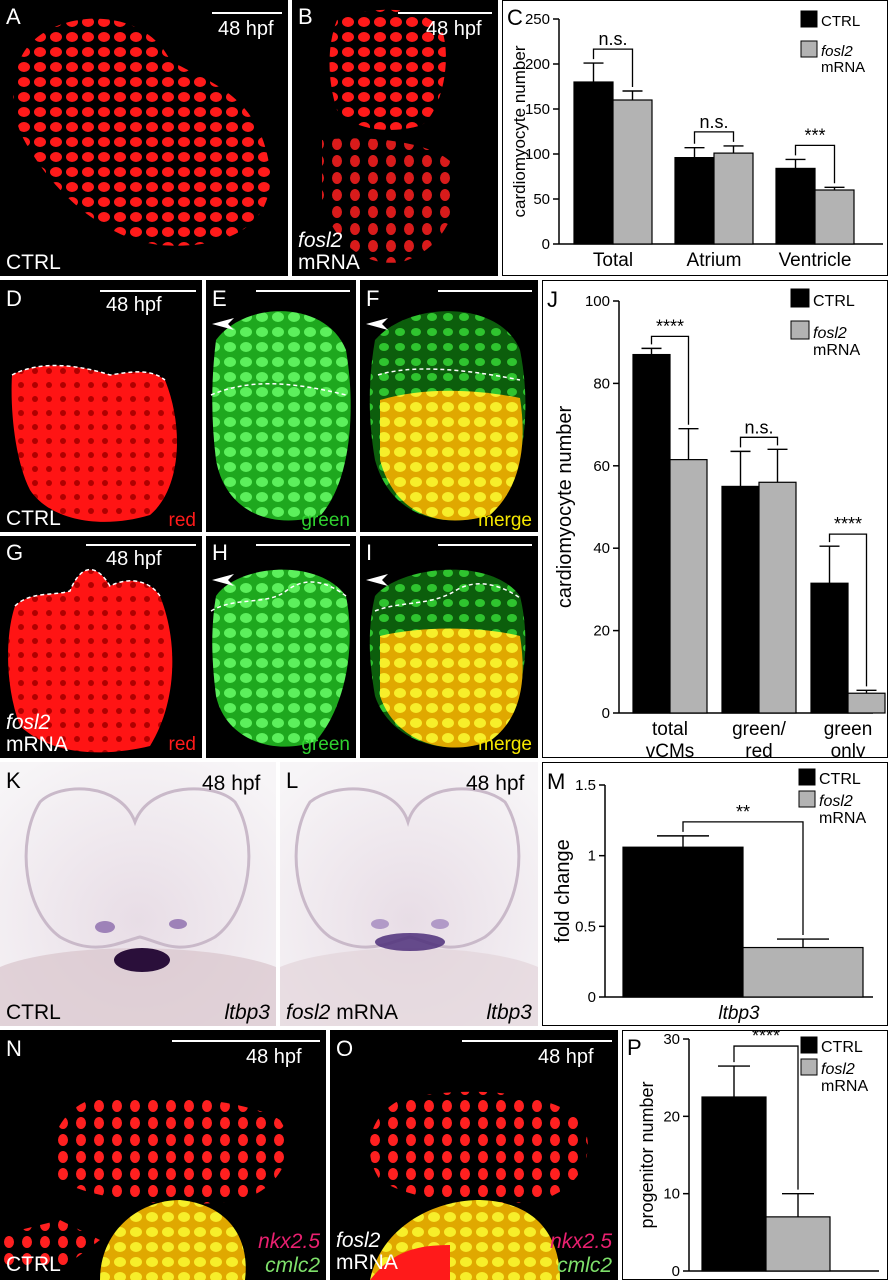  What do you see at coordinates (556, 781) in the screenshot?
I see `panel-label-m: M` at bounding box center [556, 781].